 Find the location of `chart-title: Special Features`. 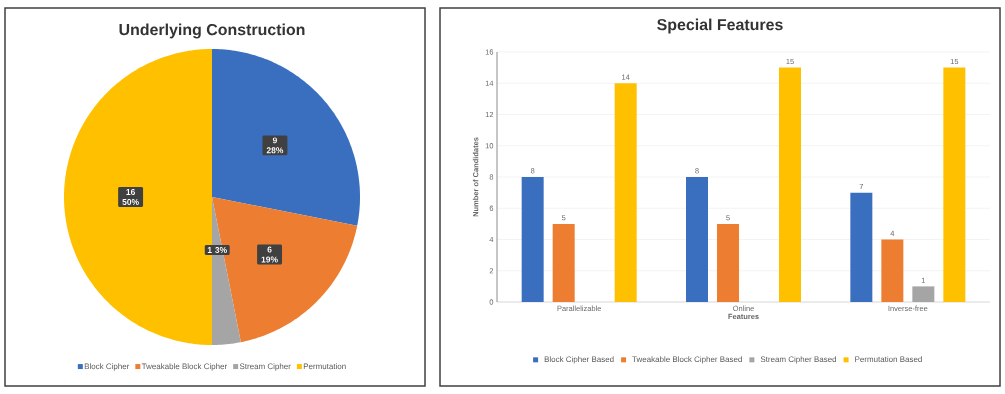

chart-title: Special Features is located at coordinates (720, 26).